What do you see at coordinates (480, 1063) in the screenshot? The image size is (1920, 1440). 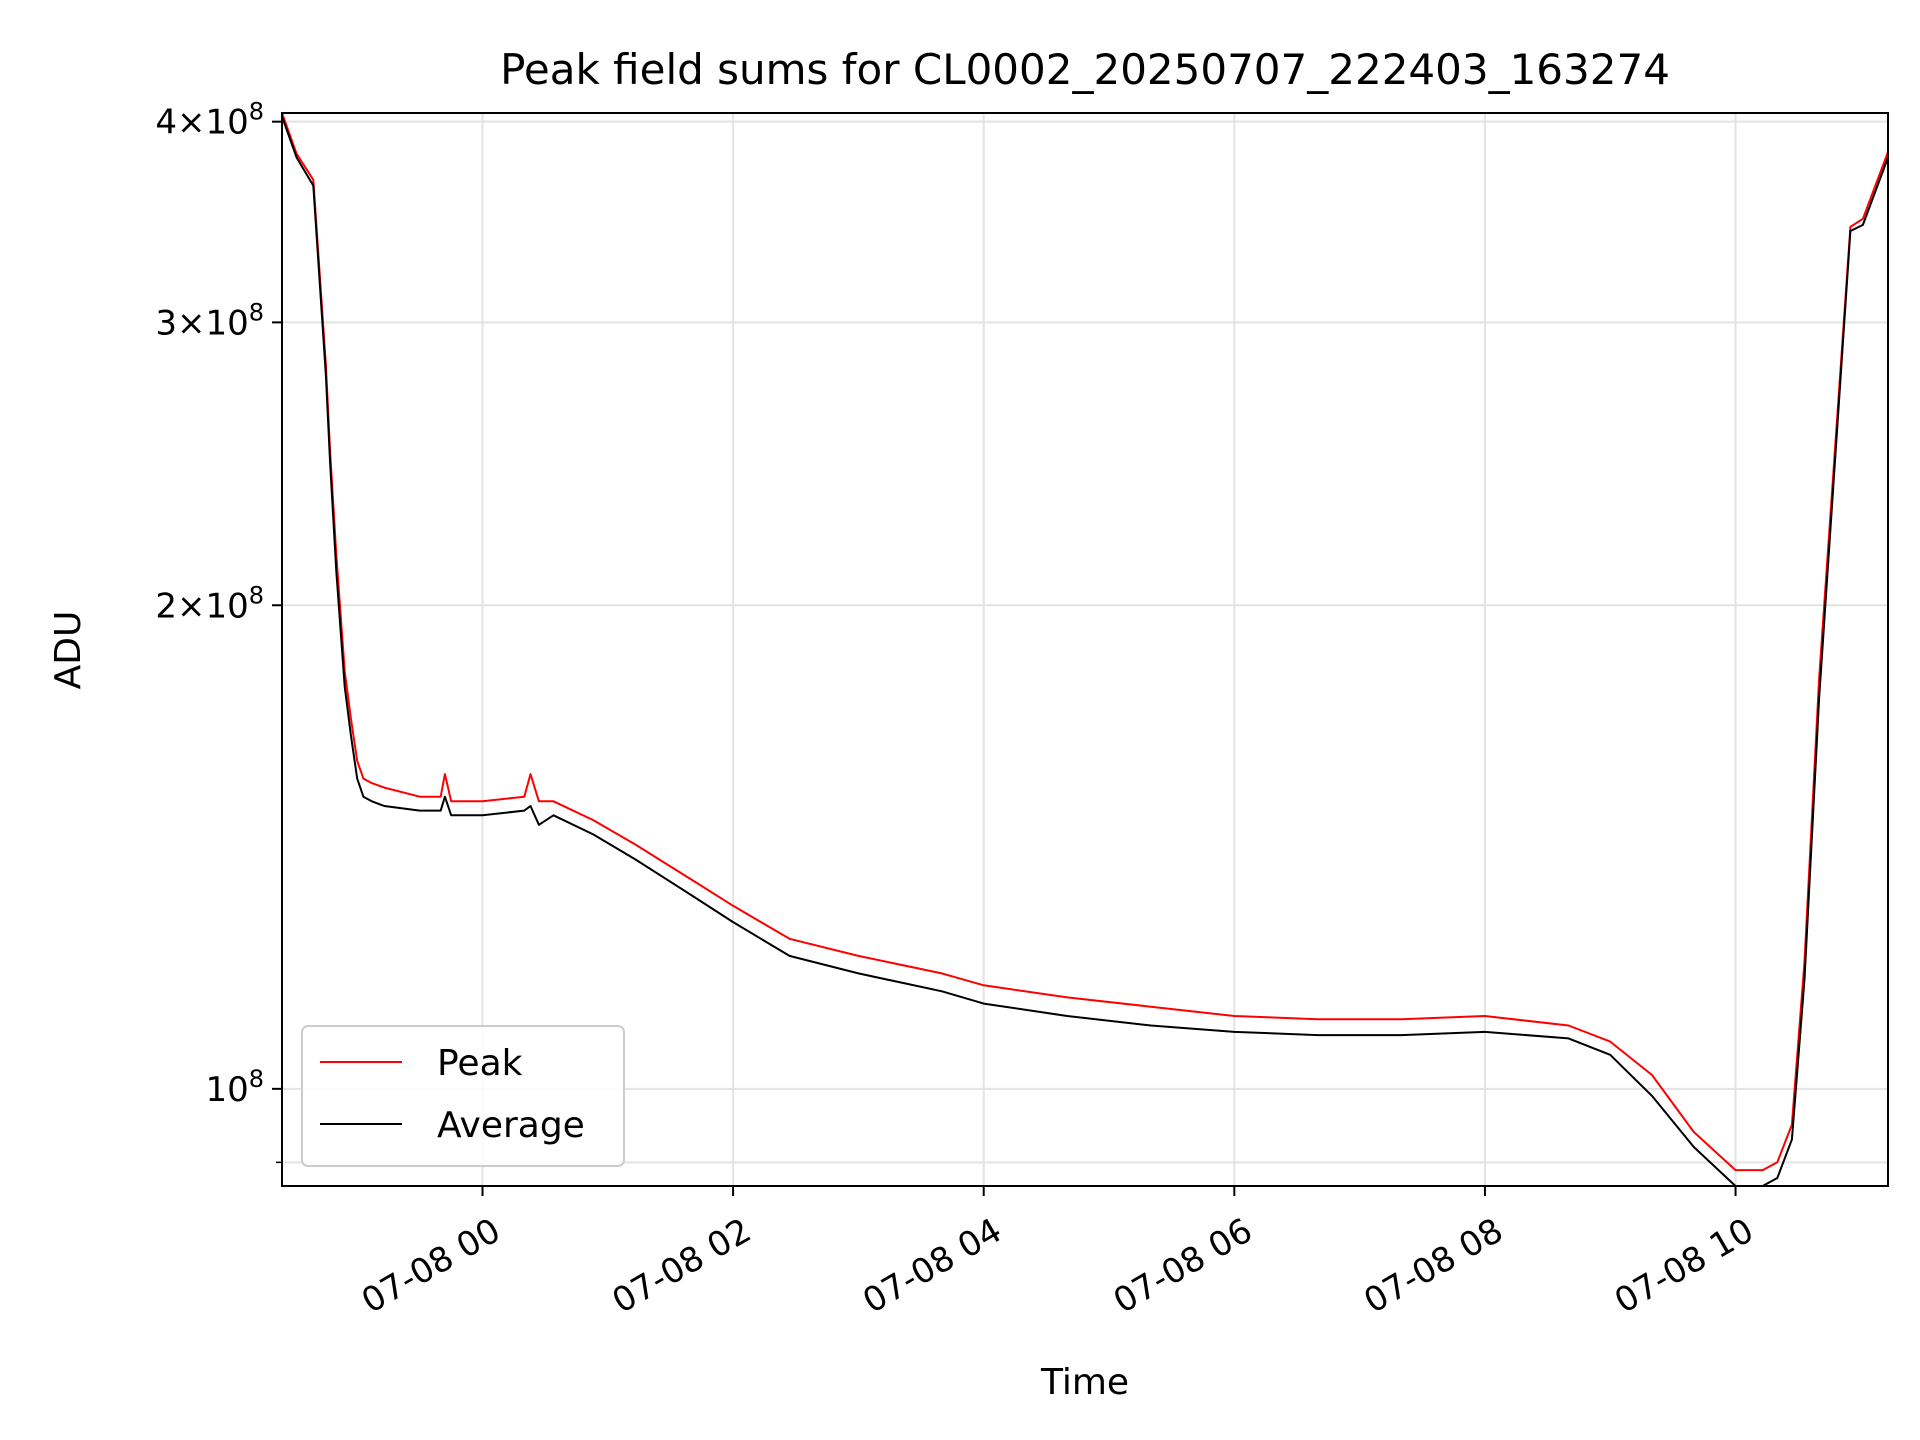 I see `legend-label-peak: Peak` at bounding box center [480, 1063].